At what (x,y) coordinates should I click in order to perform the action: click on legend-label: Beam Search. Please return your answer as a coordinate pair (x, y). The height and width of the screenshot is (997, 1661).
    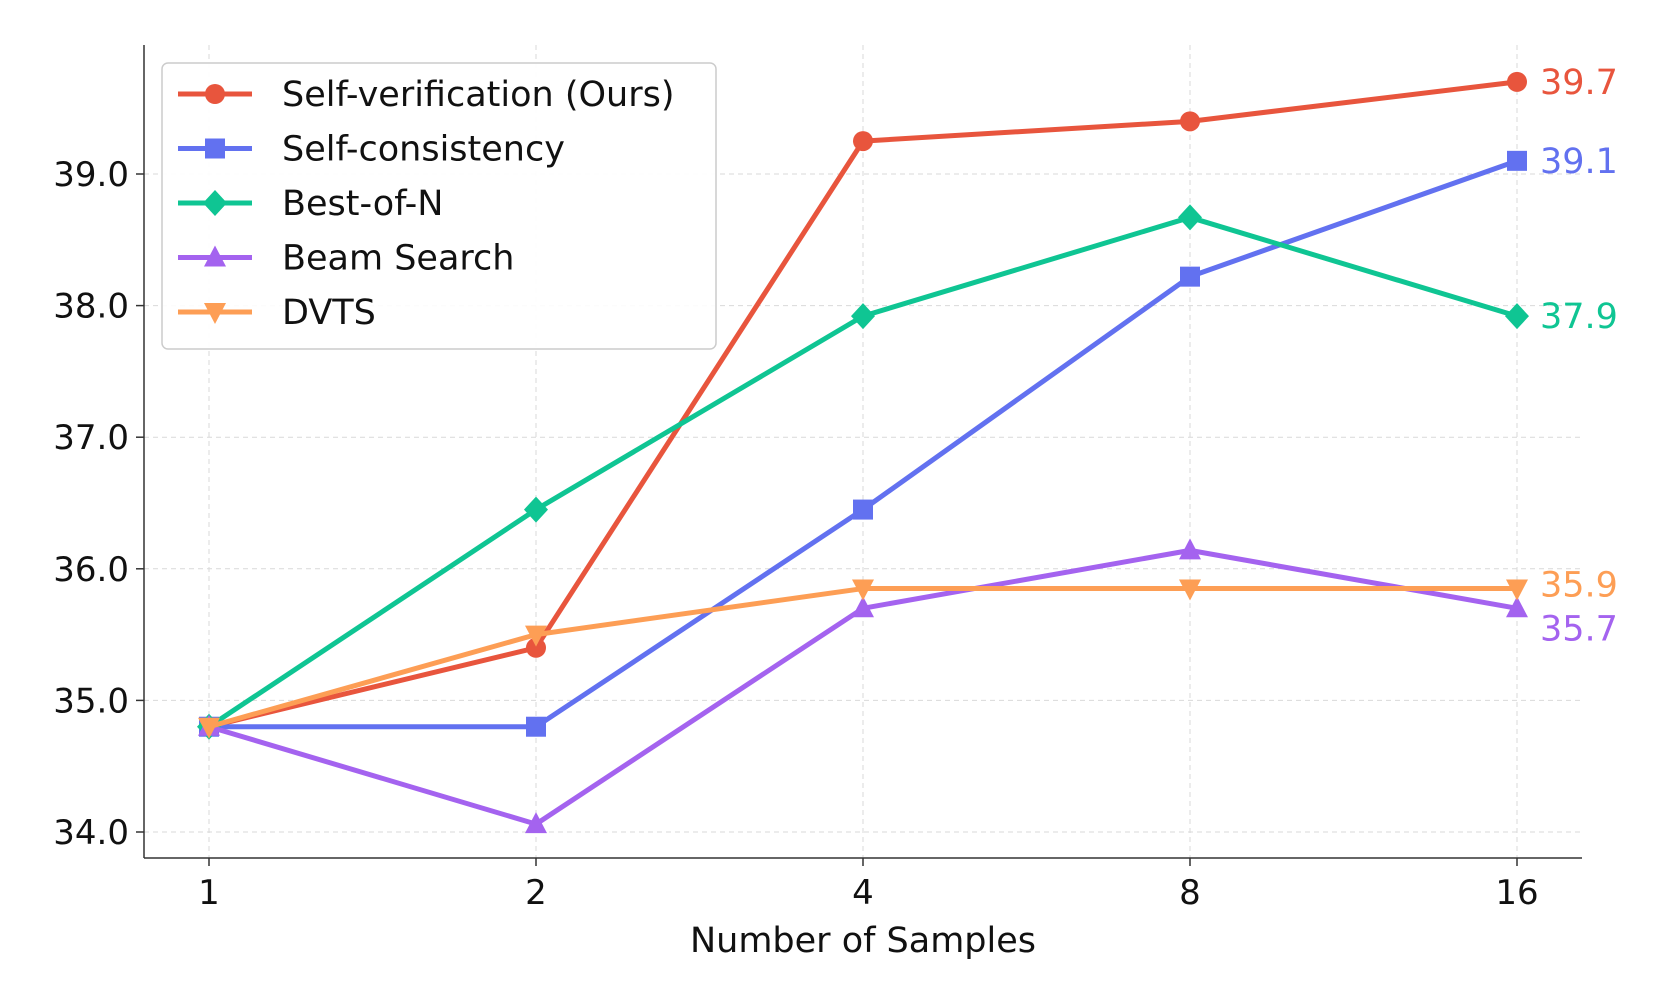
    Looking at the image, I should click on (398, 259).